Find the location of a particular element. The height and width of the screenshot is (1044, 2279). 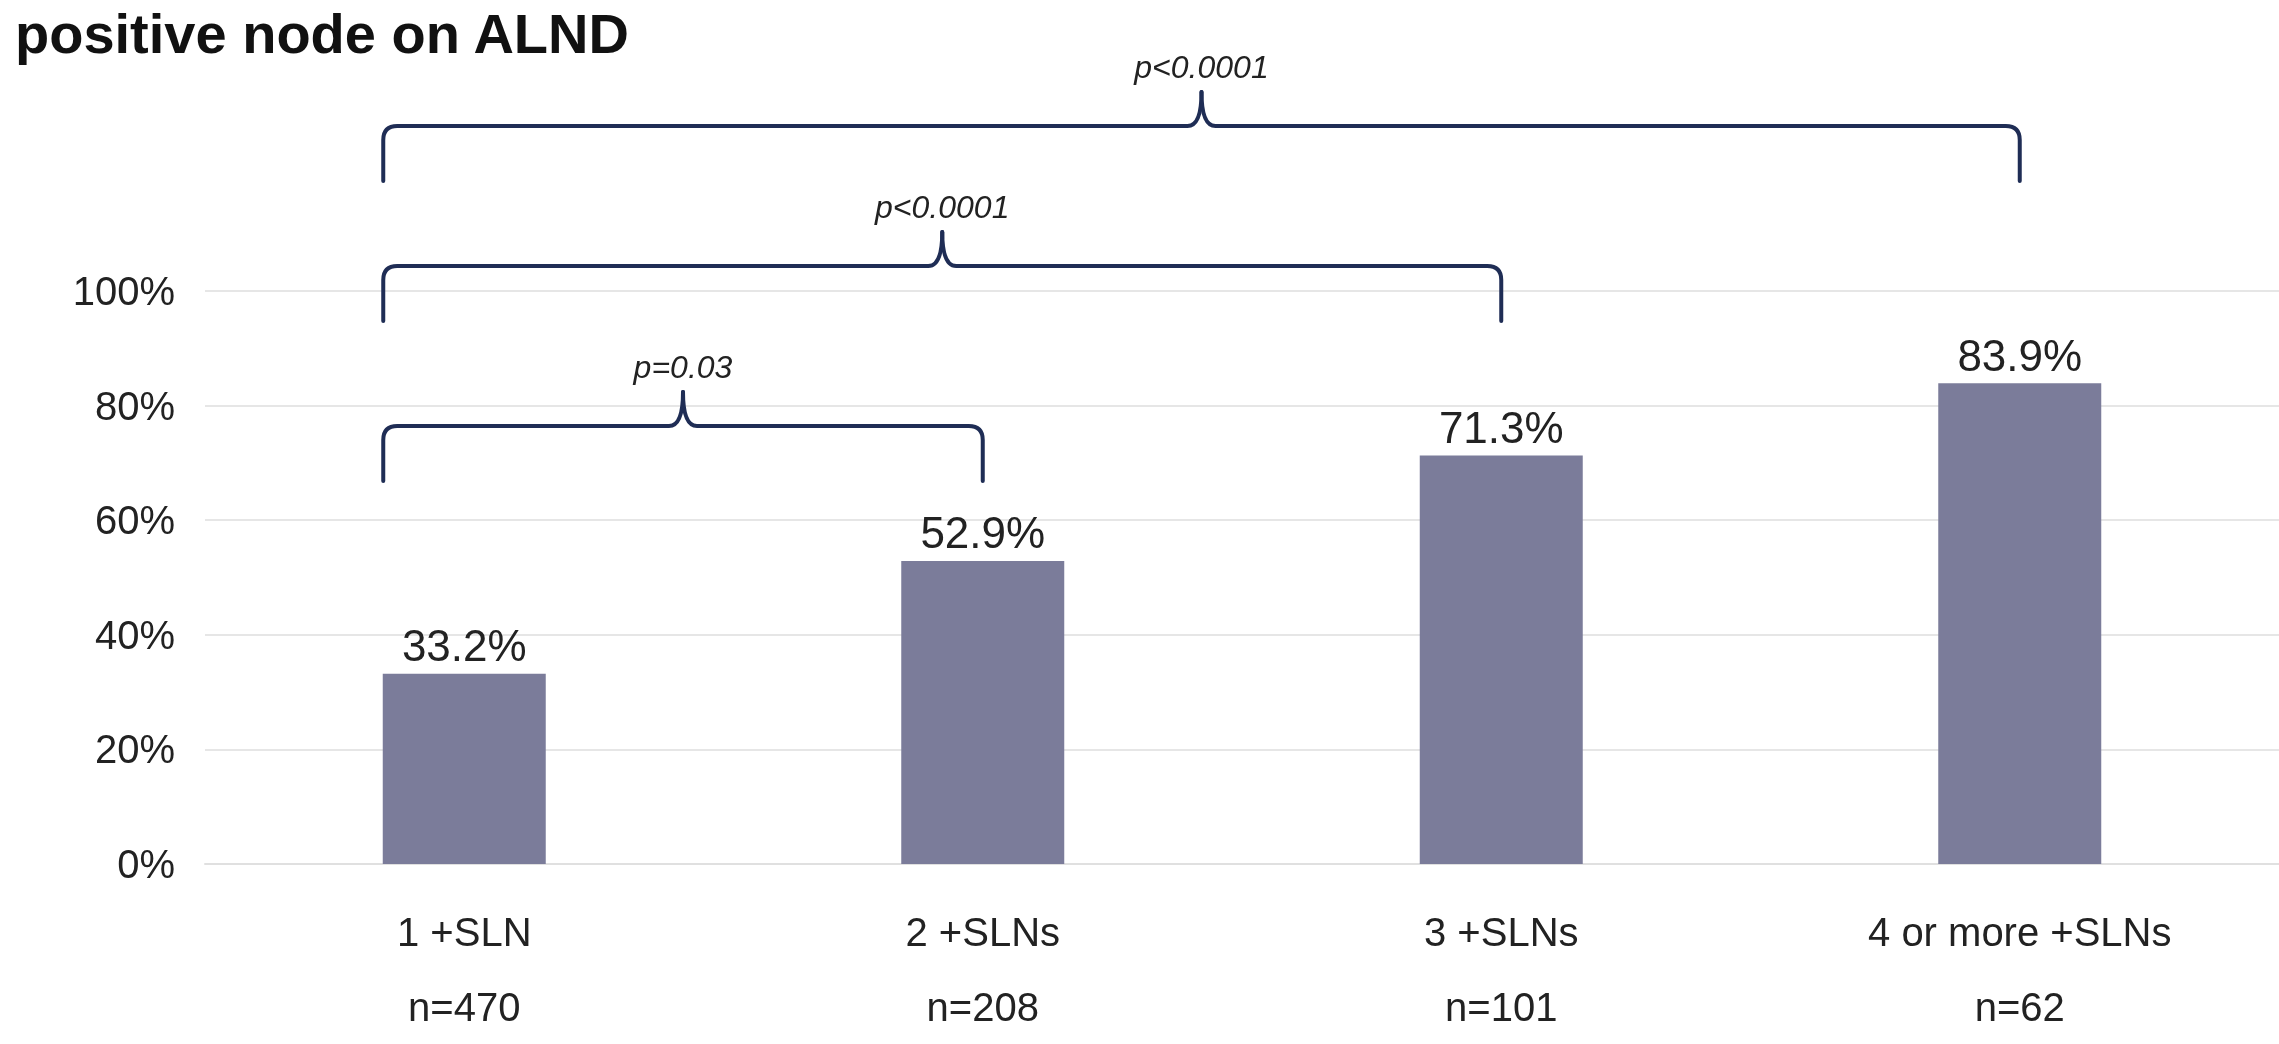

y-tick-label: 0% is located at coordinates (146, 864).